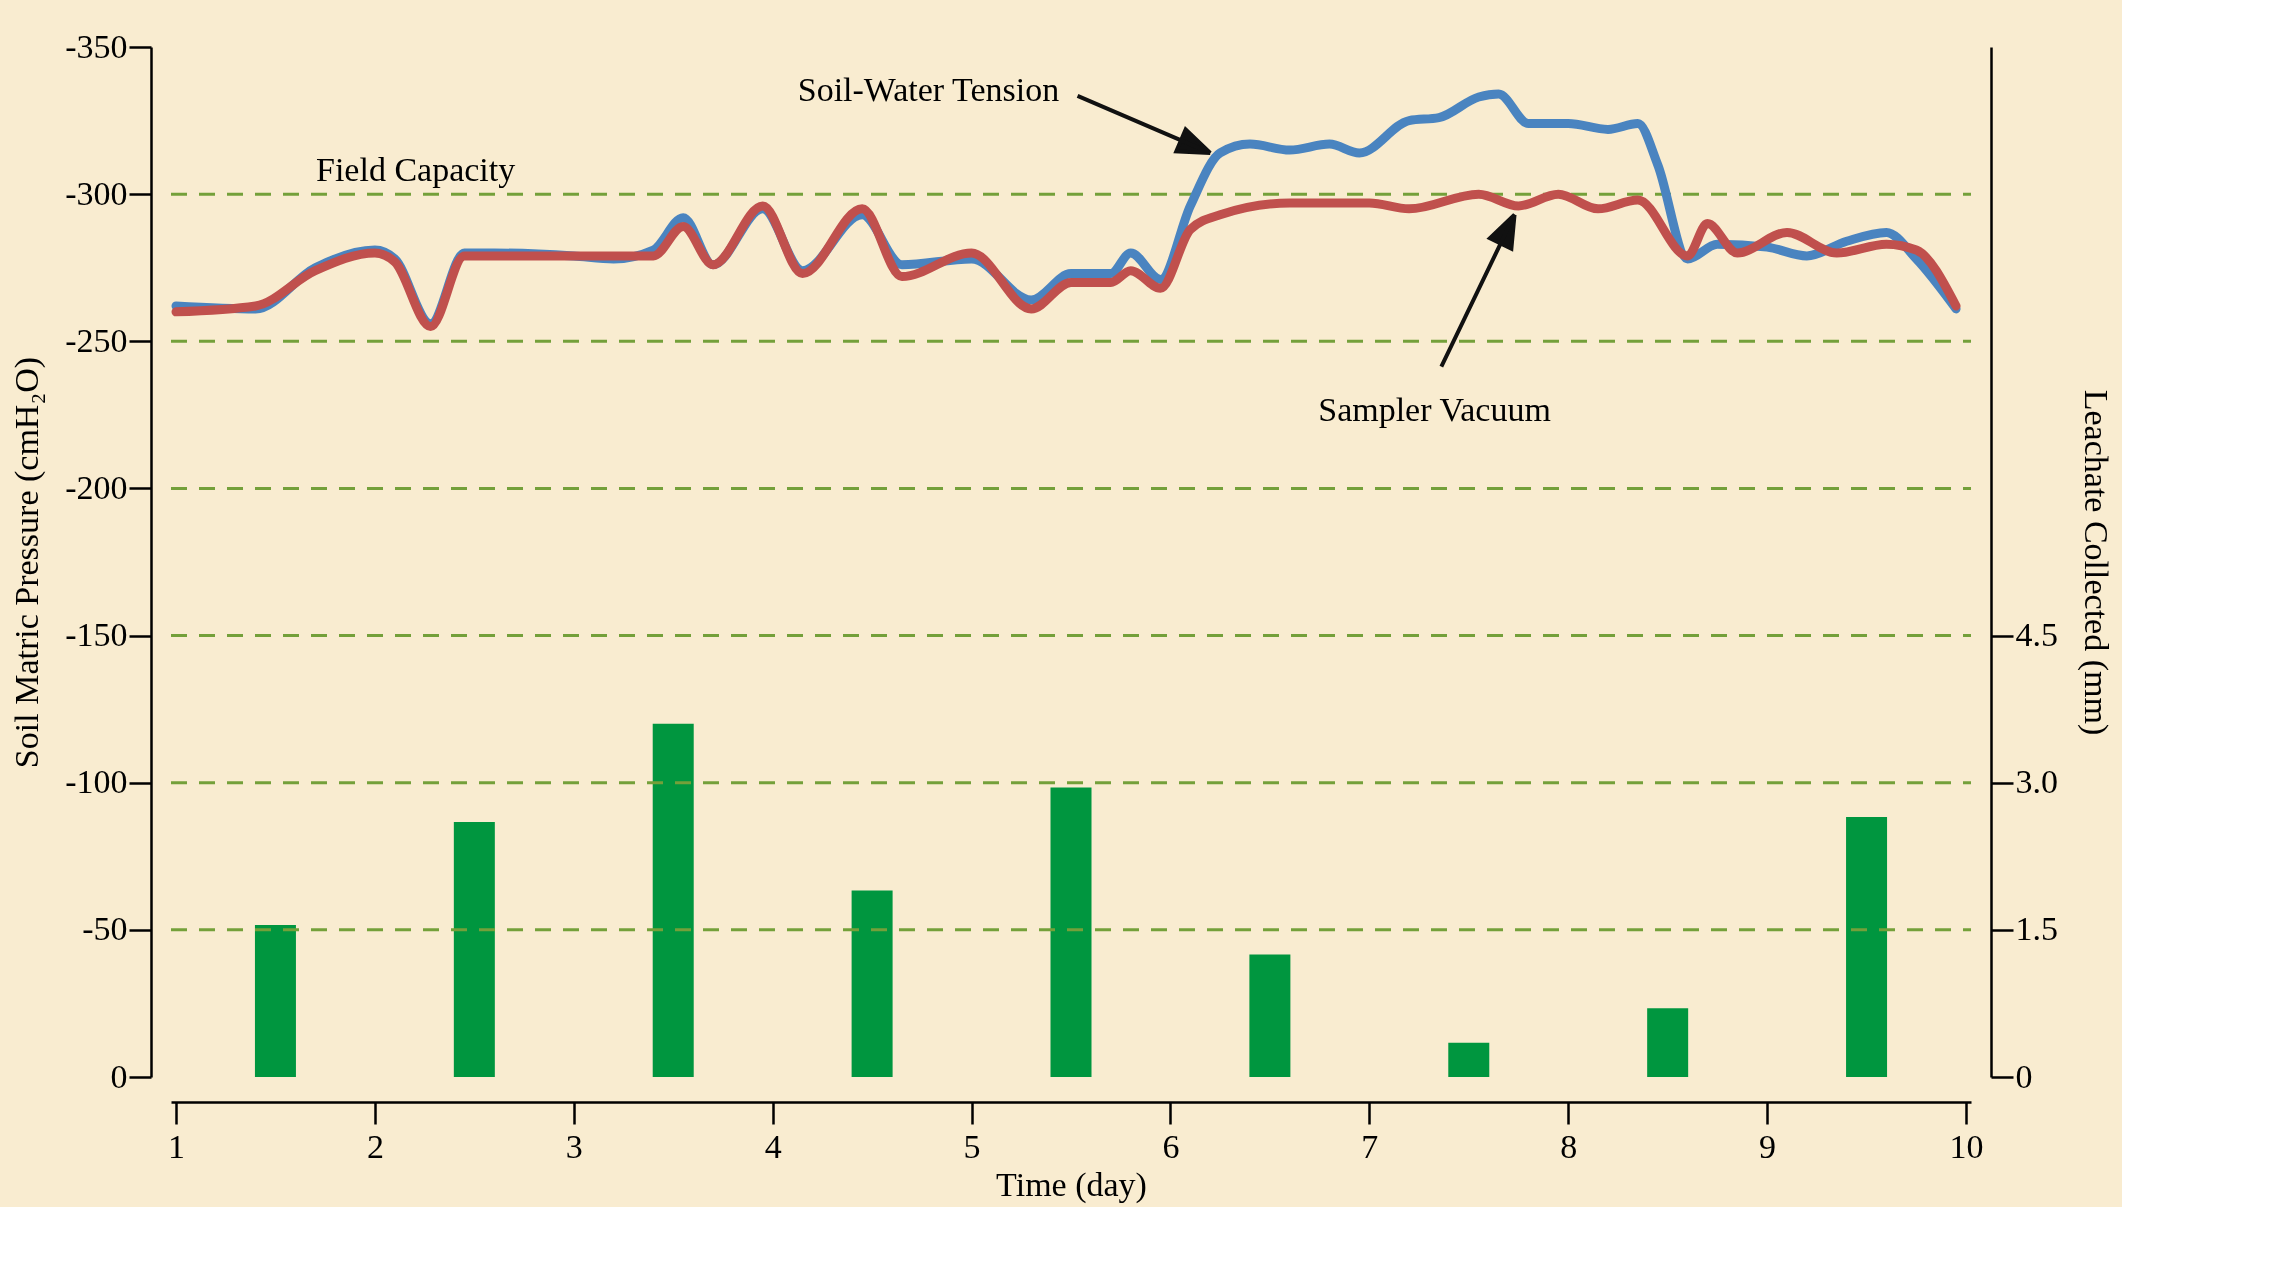  What do you see at coordinates (1966, 1146) in the screenshot?
I see `x-tick-label: 10` at bounding box center [1966, 1146].